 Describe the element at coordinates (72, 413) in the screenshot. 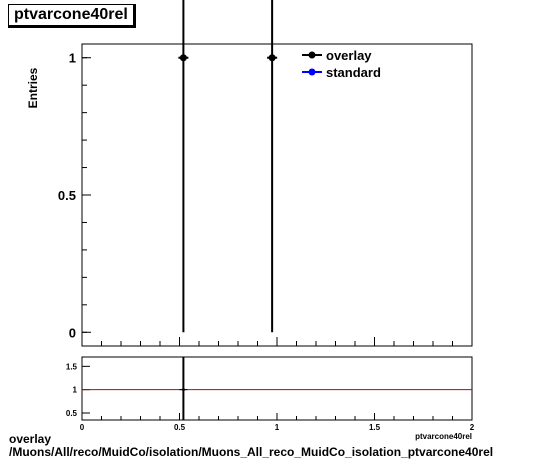

I see `ratio-ytick-label: 0.5` at that location.